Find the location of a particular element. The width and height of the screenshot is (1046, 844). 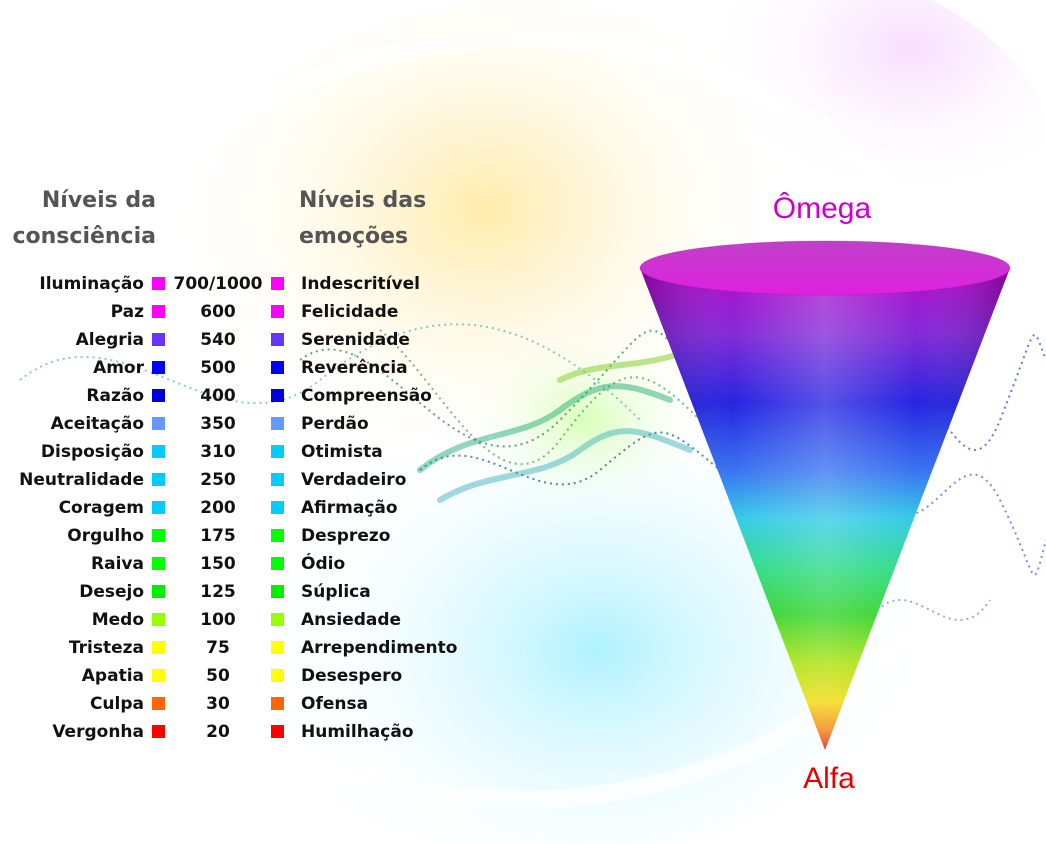

consciousness-levels-header: Níveis da consciência is located at coordinates (81, 219).